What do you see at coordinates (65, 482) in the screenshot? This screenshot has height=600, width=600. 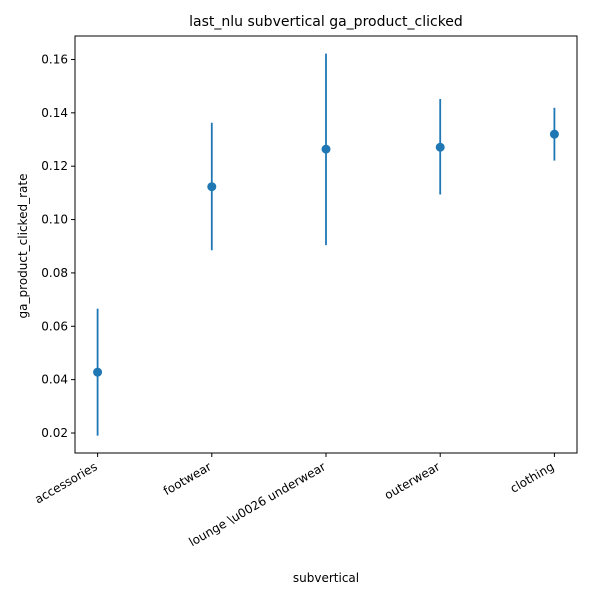 I see `x-tick-label: accessories` at bounding box center [65, 482].